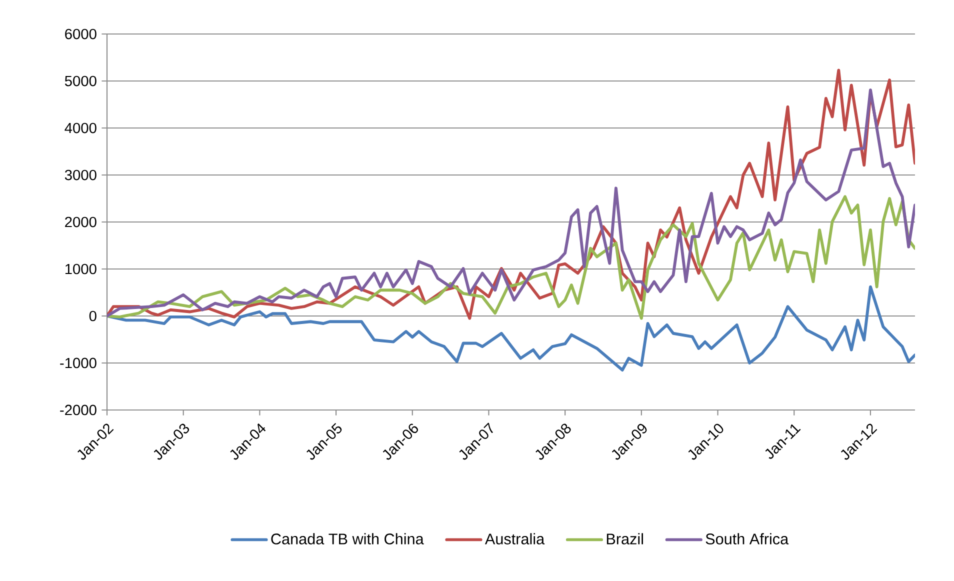  I want to click on y-tick-label: 6000, so click(80, 34).